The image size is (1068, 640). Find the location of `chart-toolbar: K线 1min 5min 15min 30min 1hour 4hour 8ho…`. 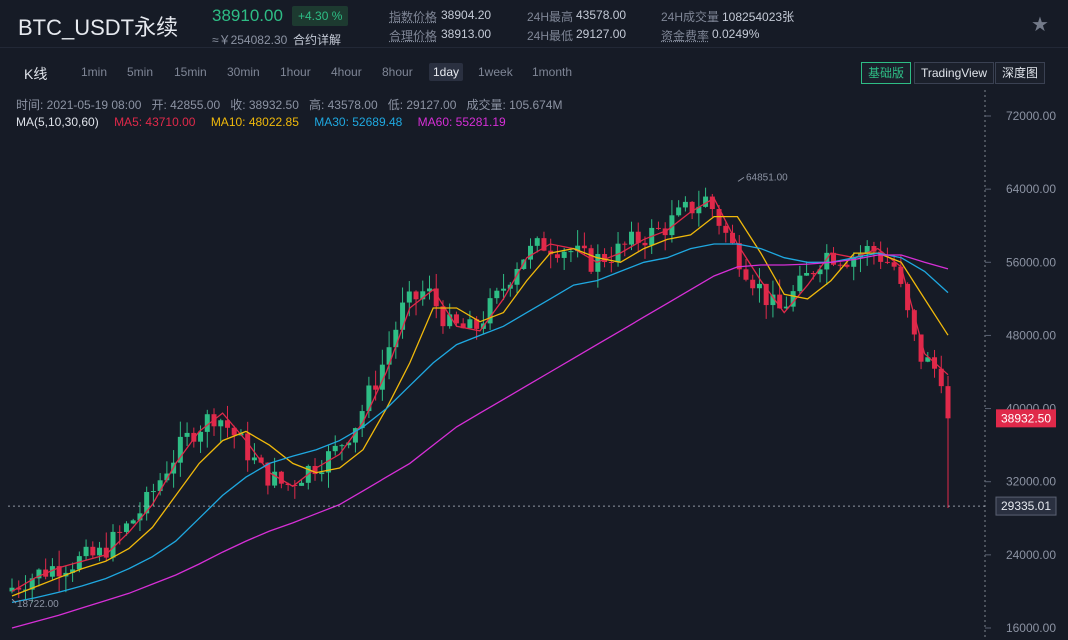

chart-toolbar: K线 1min 5min 15min 30min 1hour 4hour 8ho… is located at coordinates (534, 73).